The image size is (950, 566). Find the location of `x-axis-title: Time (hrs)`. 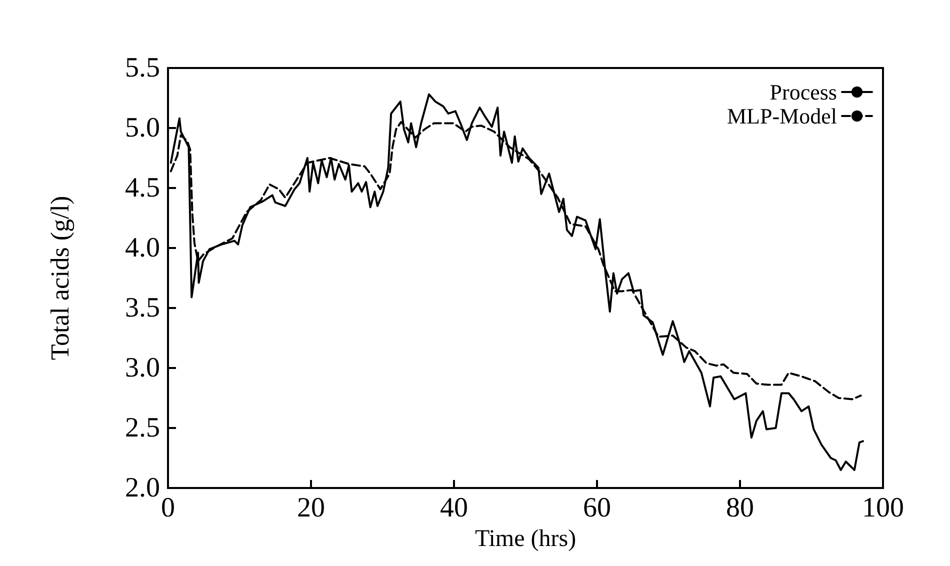

x-axis-title: Time (hrs) is located at coordinates (525, 539).